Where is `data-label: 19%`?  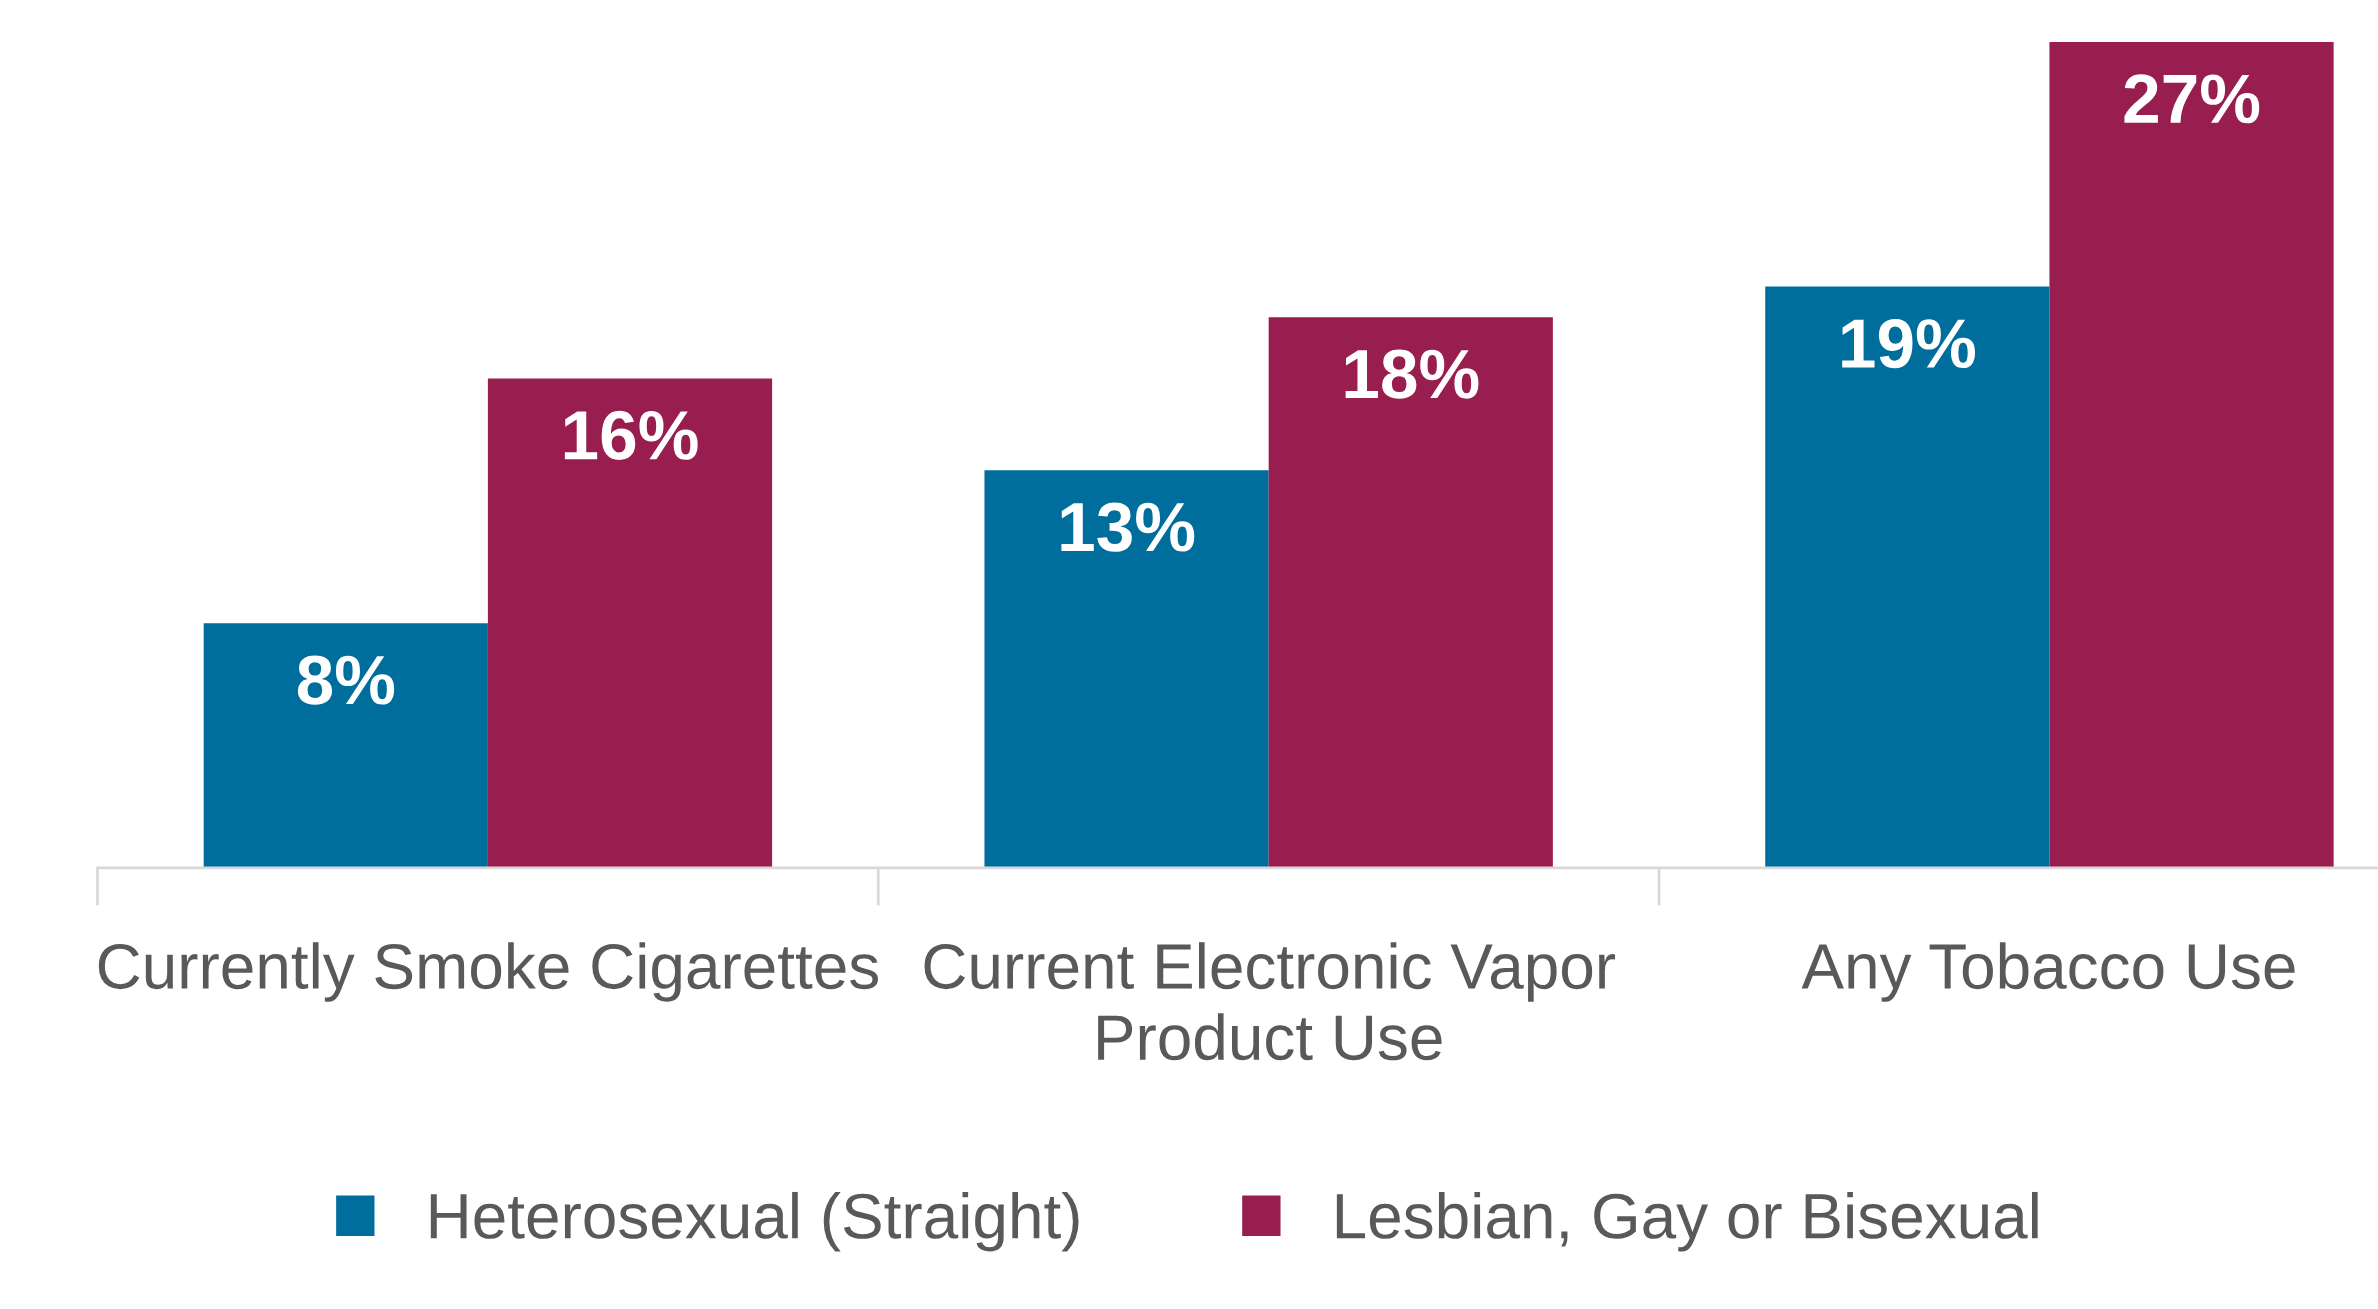 data-label: 19% is located at coordinates (1909, 344).